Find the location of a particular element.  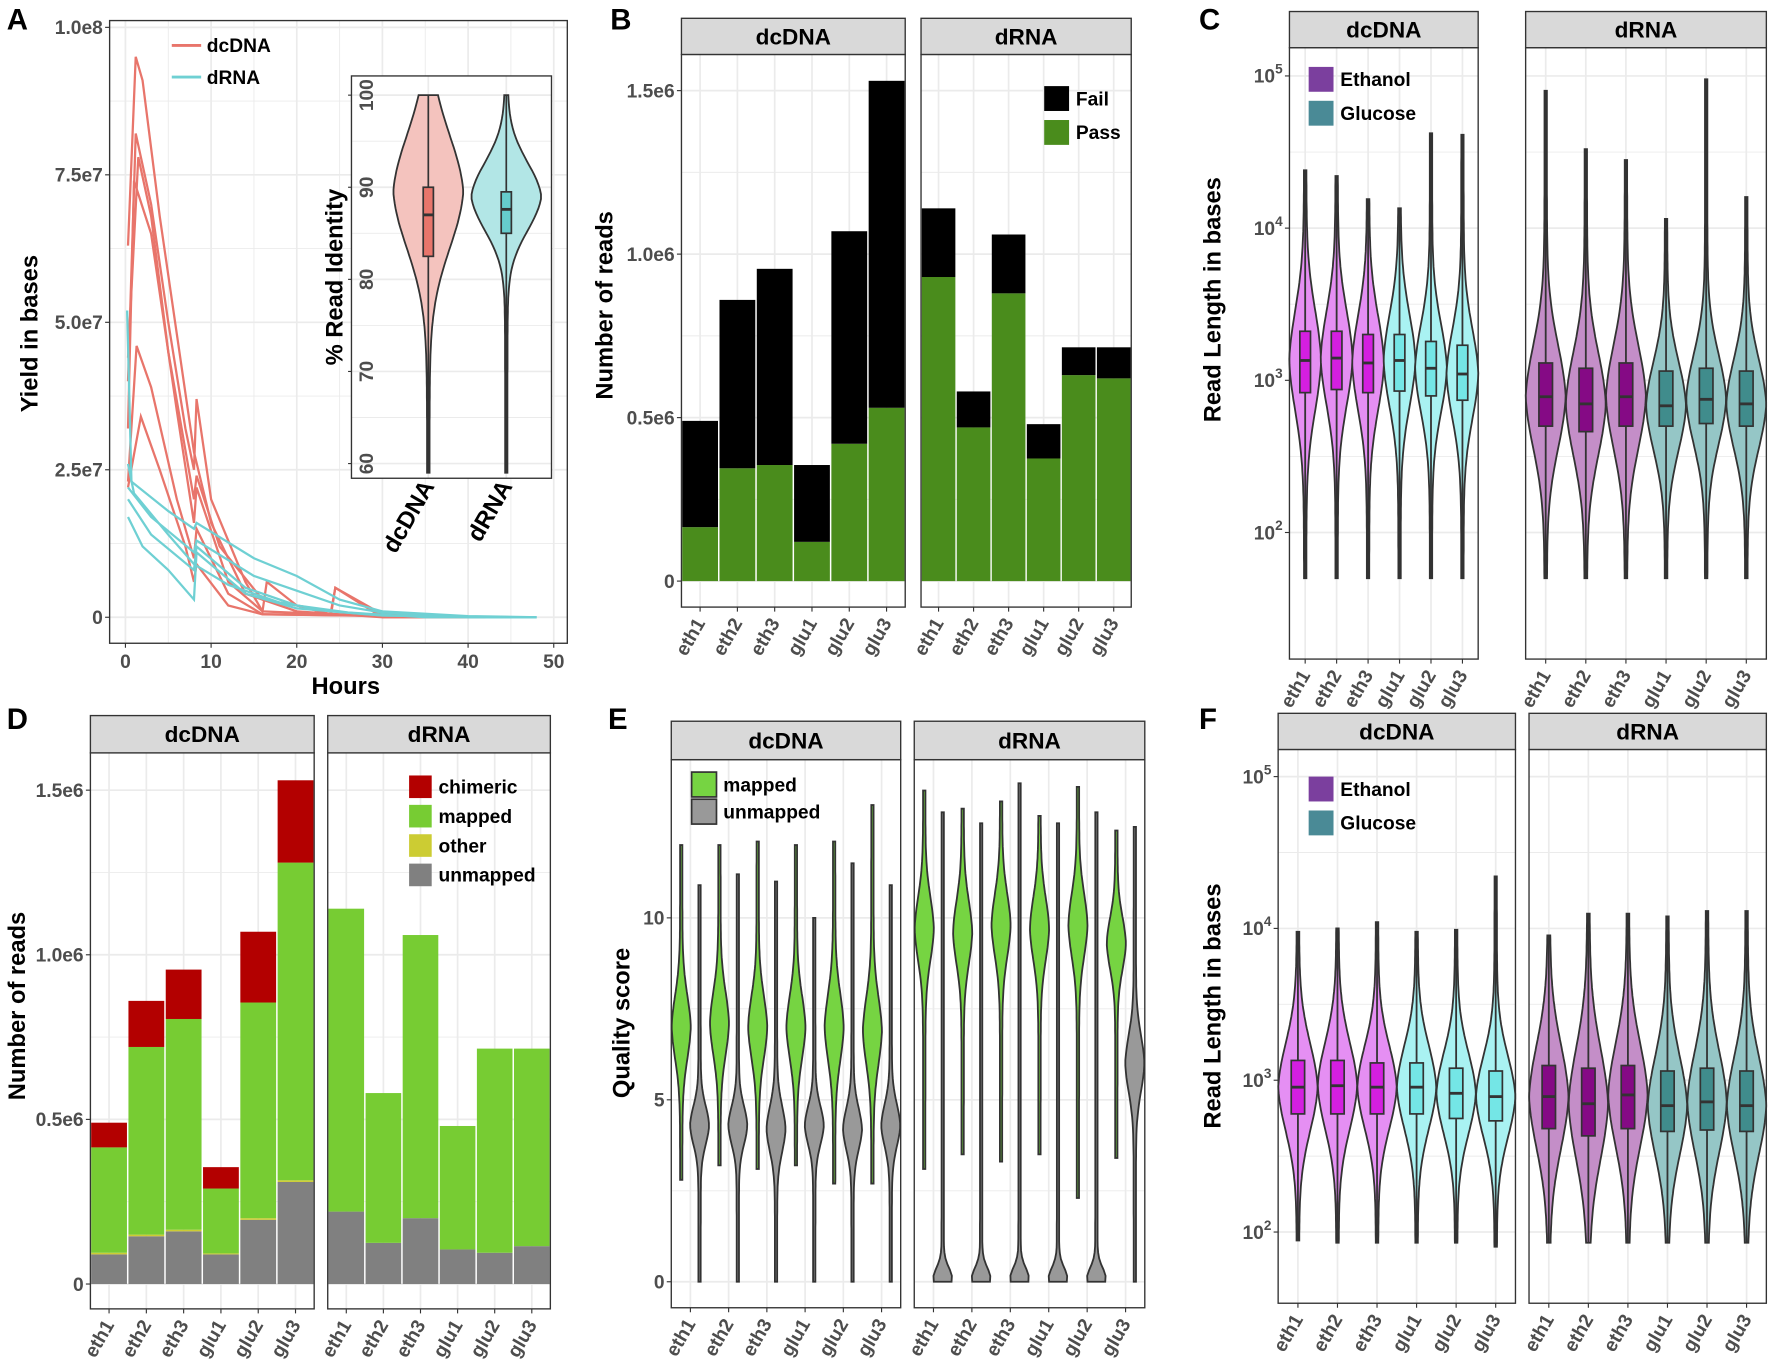

facet-strip-label: dcDNA is located at coordinates (1396, 731).